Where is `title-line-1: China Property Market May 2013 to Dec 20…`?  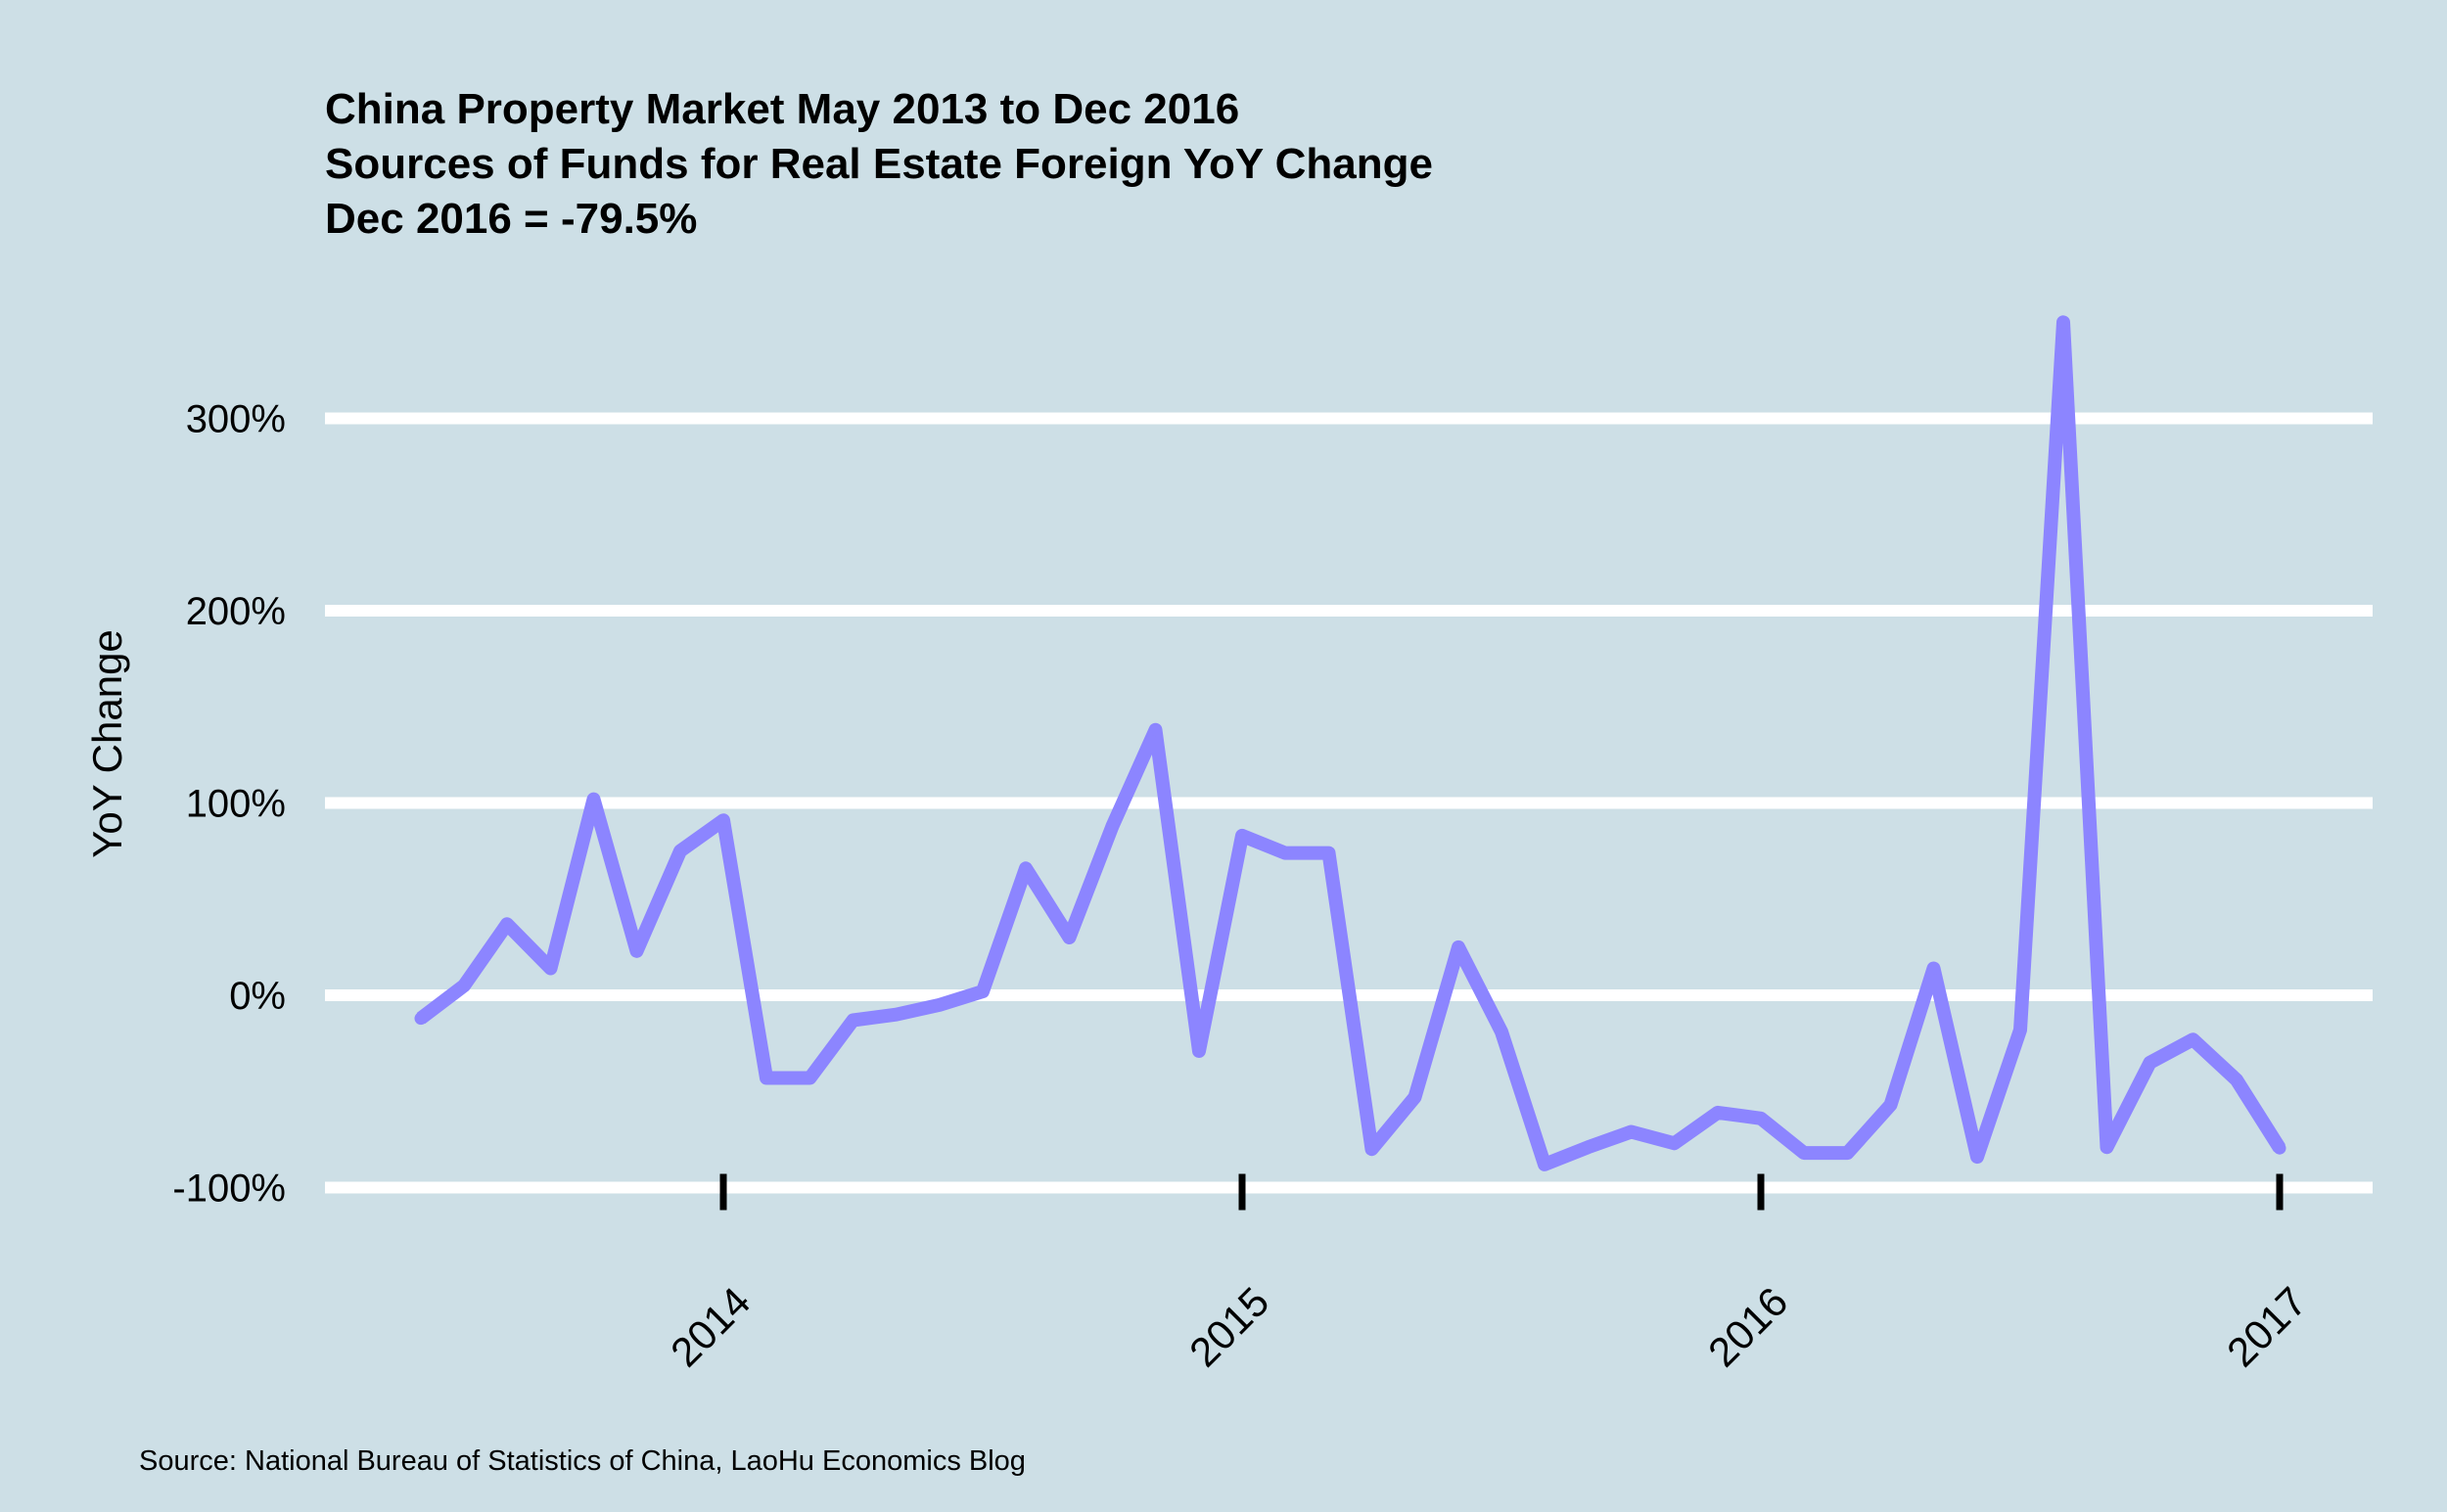
title-line-1: China Property Market May 2013 to Dec 20… is located at coordinates (782, 109).